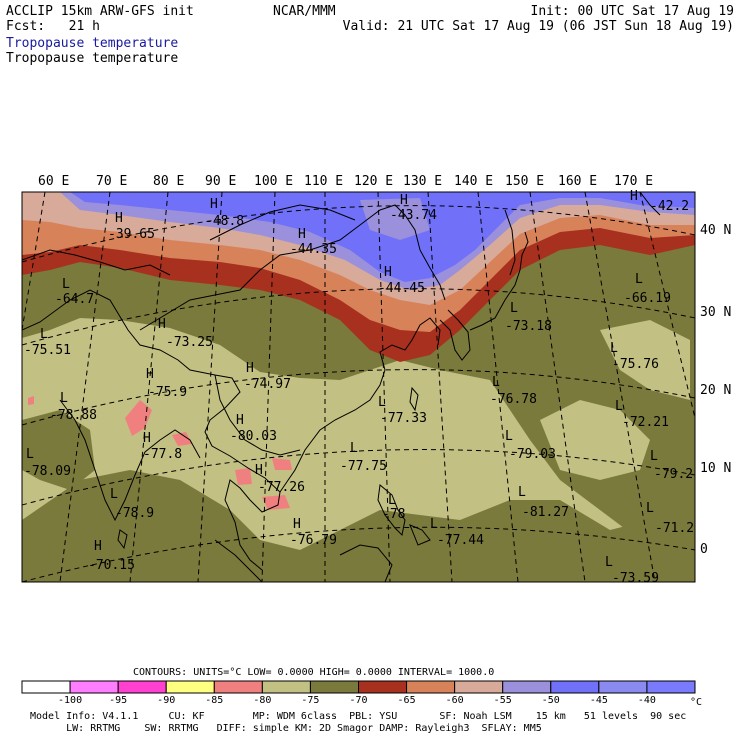 This screenshot has height=740, width=740. Describe the element at coordinates (210, 387) in the screenshot. I see `meridian-90e` at that location.